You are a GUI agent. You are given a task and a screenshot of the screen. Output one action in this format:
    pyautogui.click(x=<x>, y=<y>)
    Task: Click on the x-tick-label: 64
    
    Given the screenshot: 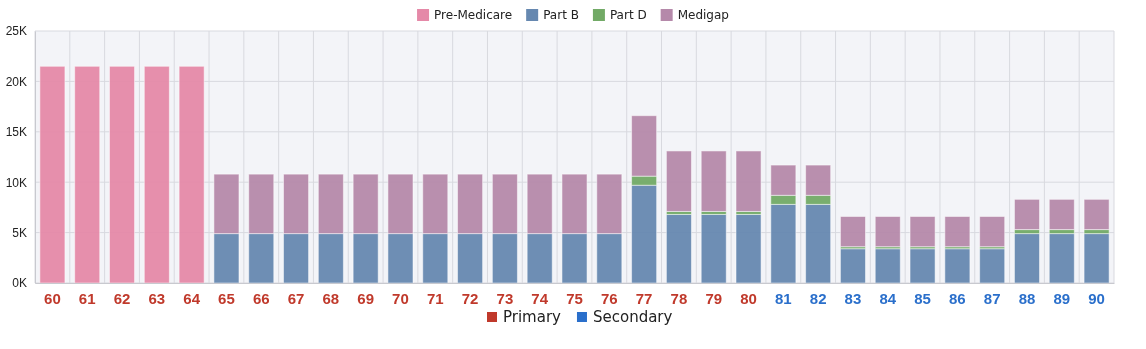 What is the action you would take?
    pyautogui.click(x=192, y=298)
    